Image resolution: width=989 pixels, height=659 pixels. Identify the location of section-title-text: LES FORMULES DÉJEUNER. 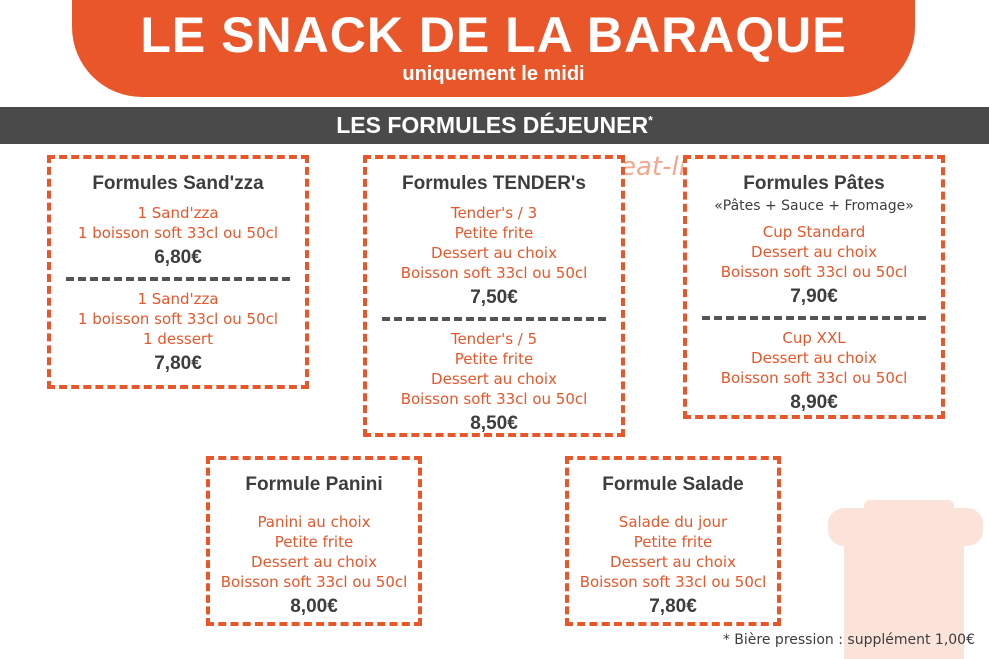
(492, 125).